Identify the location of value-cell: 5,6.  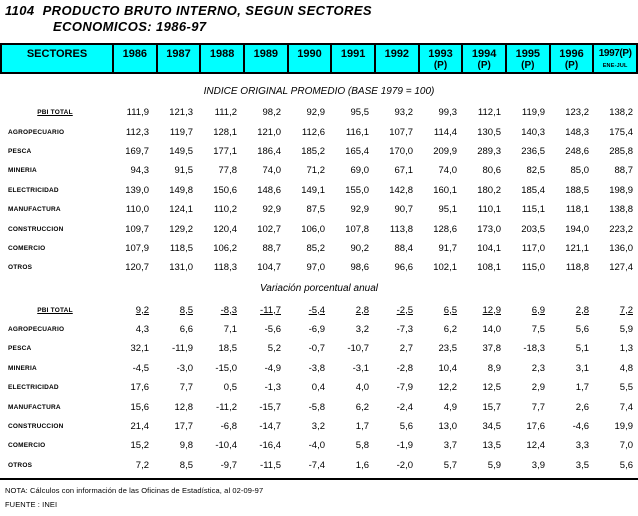
(582, 330).